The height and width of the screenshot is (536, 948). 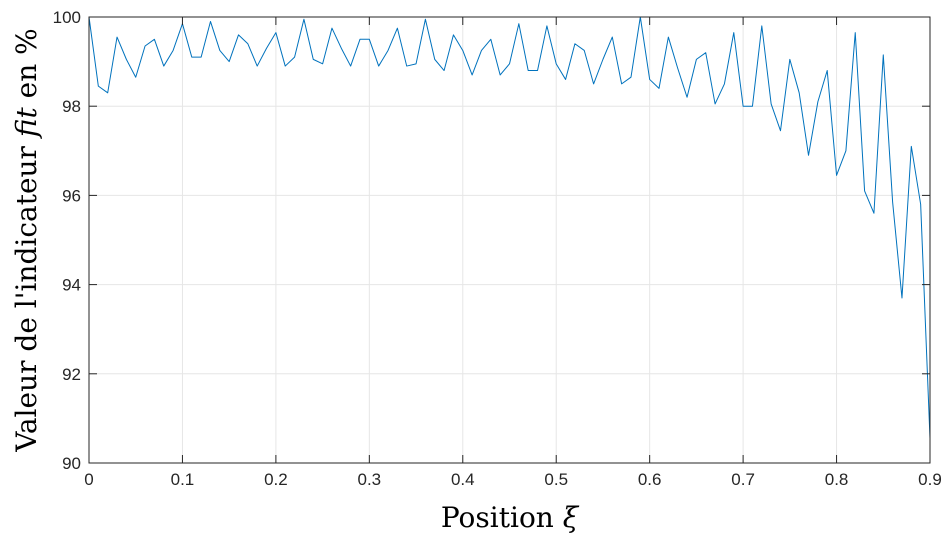 I want to click on y-tick-label: 94, so click(x=71, y=285).